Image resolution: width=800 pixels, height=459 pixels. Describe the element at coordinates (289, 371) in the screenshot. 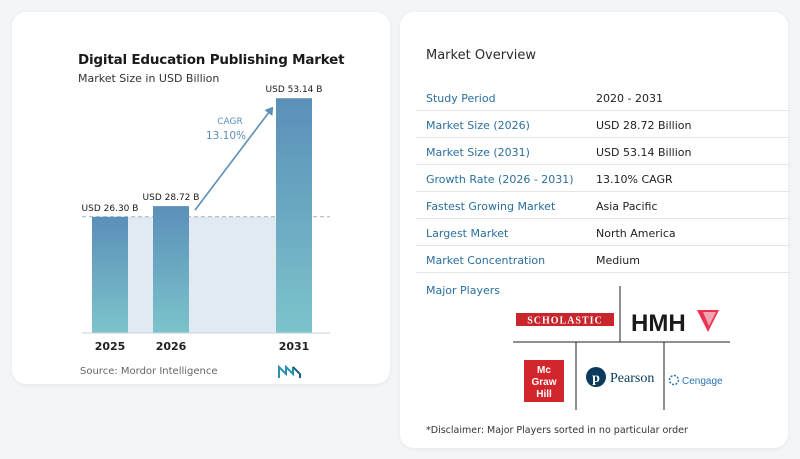

I see `mordor-intelligence-logo-icon` at that location.